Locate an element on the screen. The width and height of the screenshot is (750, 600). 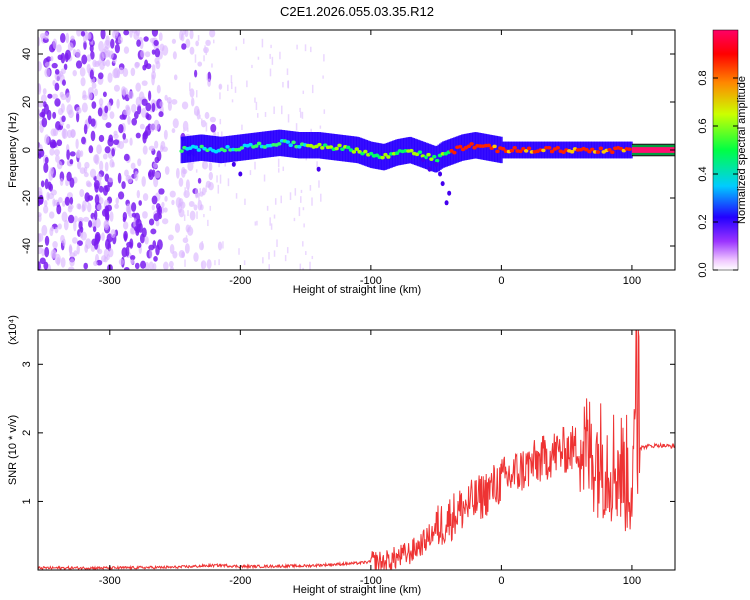
x-tick-label: -100 is located at coordinates (371, 281).